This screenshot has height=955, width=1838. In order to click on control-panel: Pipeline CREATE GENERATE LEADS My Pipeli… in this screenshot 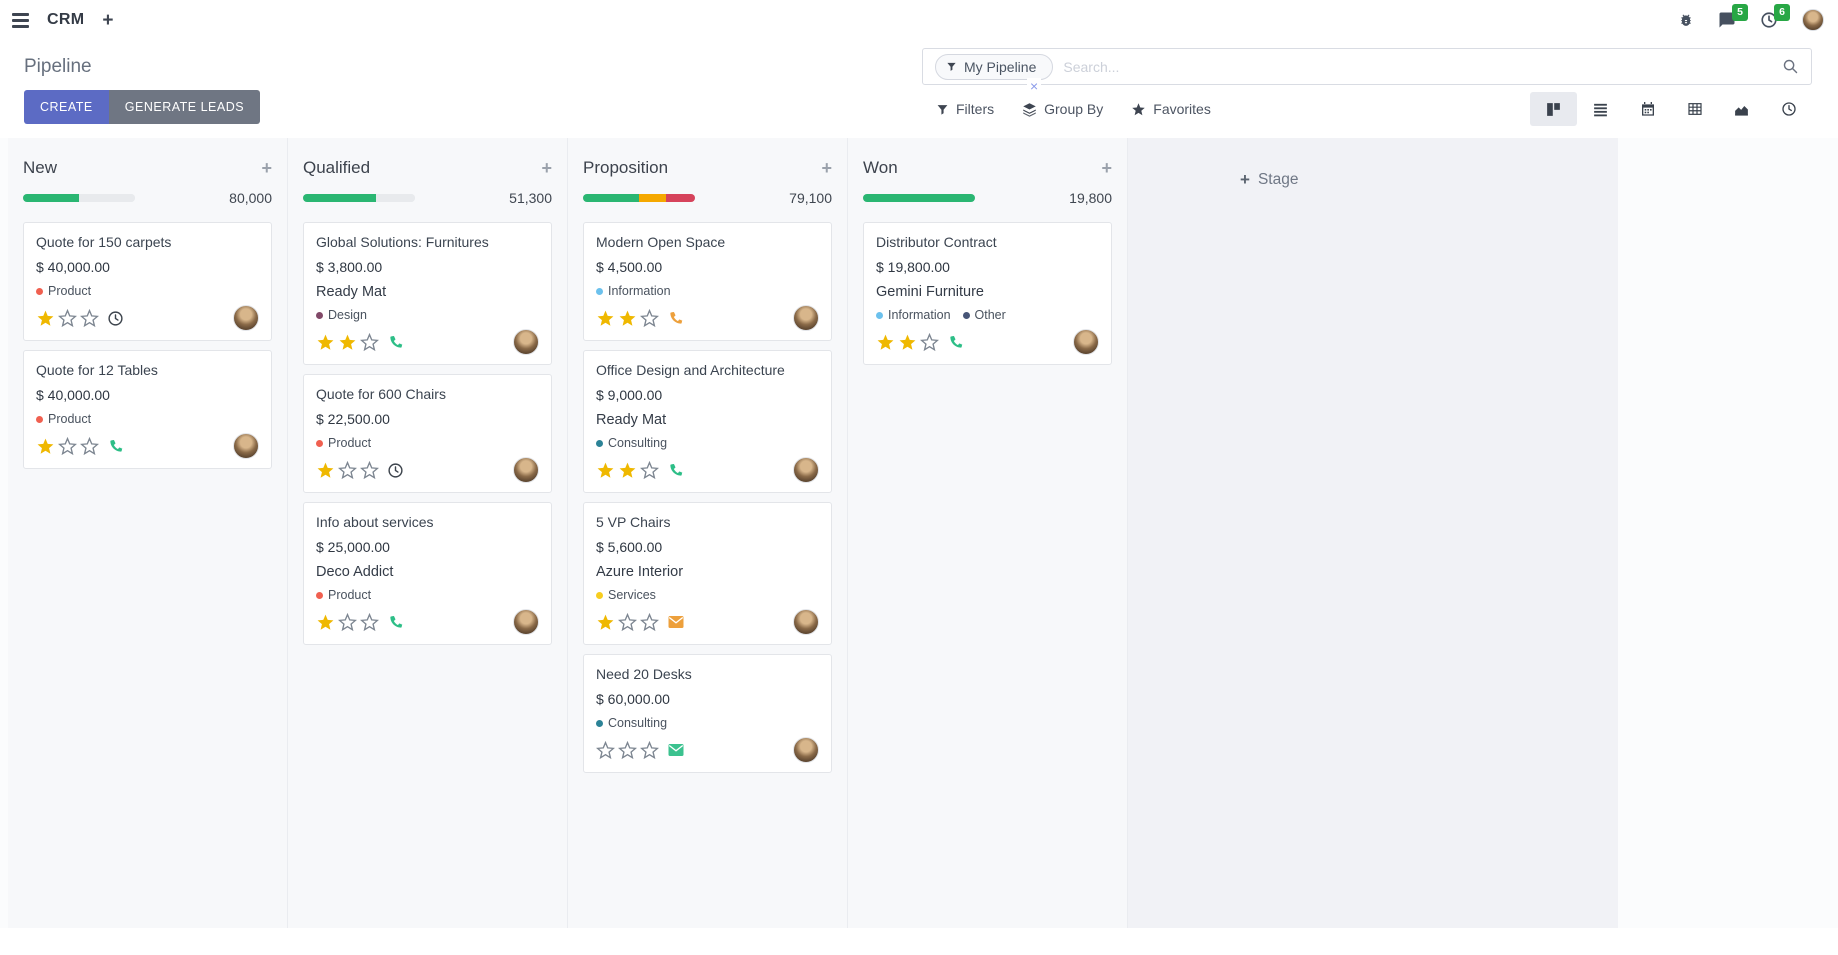, I will do `click(919, 89)`.